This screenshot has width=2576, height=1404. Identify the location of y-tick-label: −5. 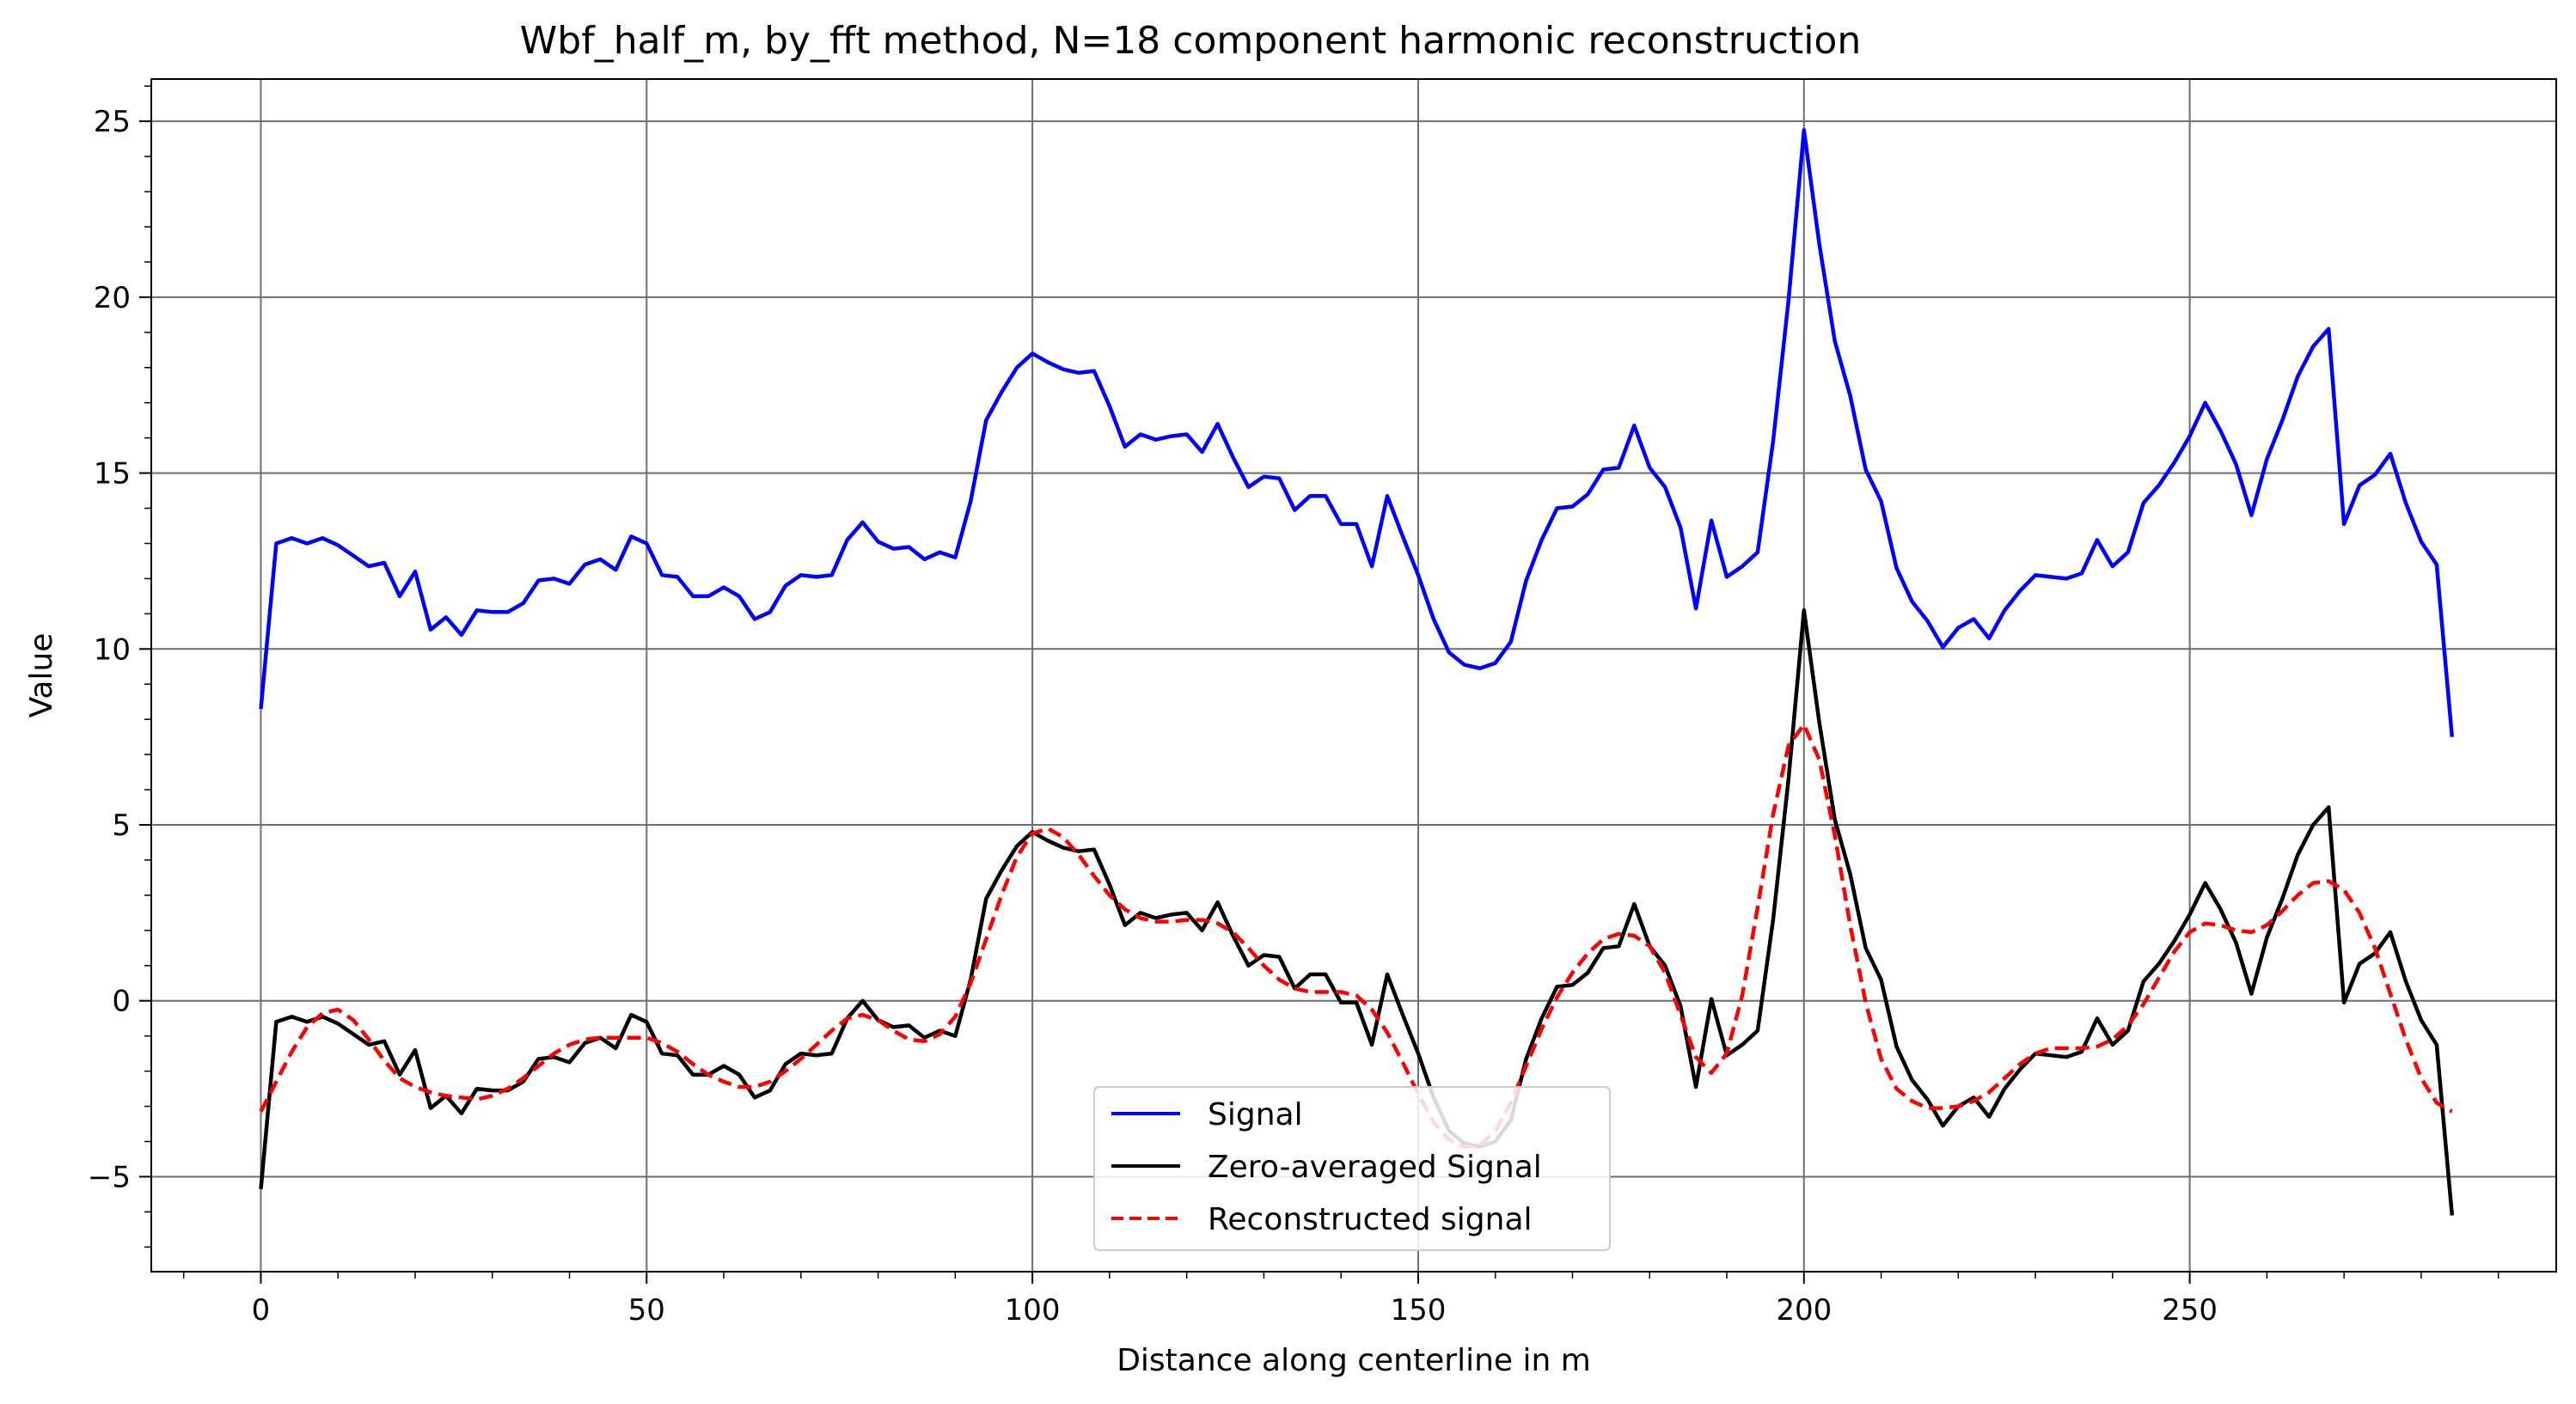
(109, 1177).